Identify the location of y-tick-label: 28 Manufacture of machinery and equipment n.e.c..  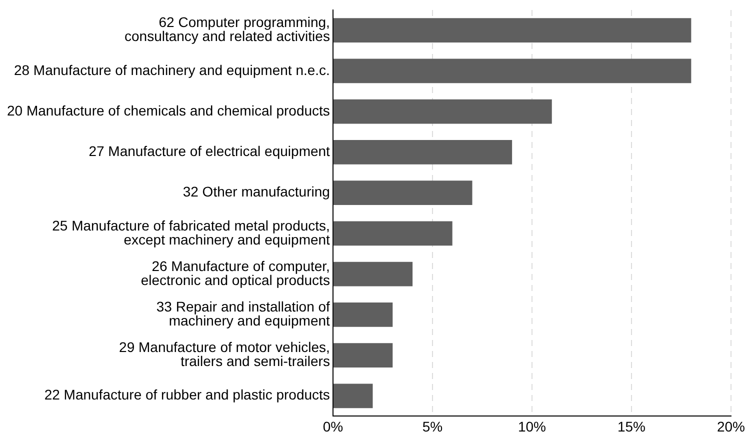
(172, 70).